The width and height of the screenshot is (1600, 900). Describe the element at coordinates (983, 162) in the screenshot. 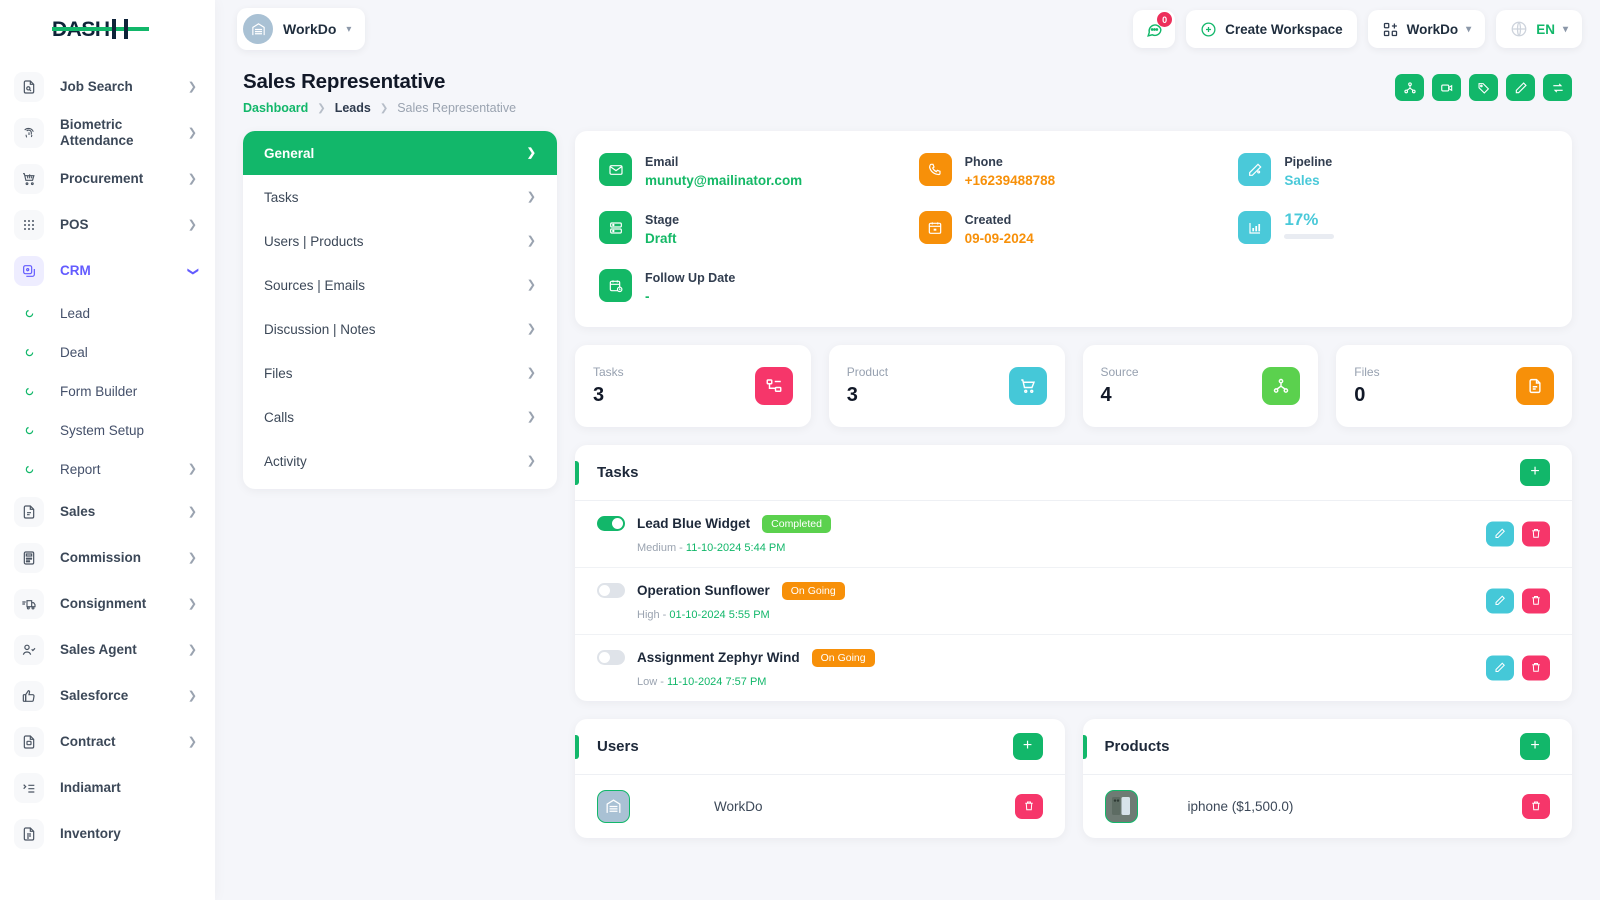

I see `info-label: Phone` at that location.